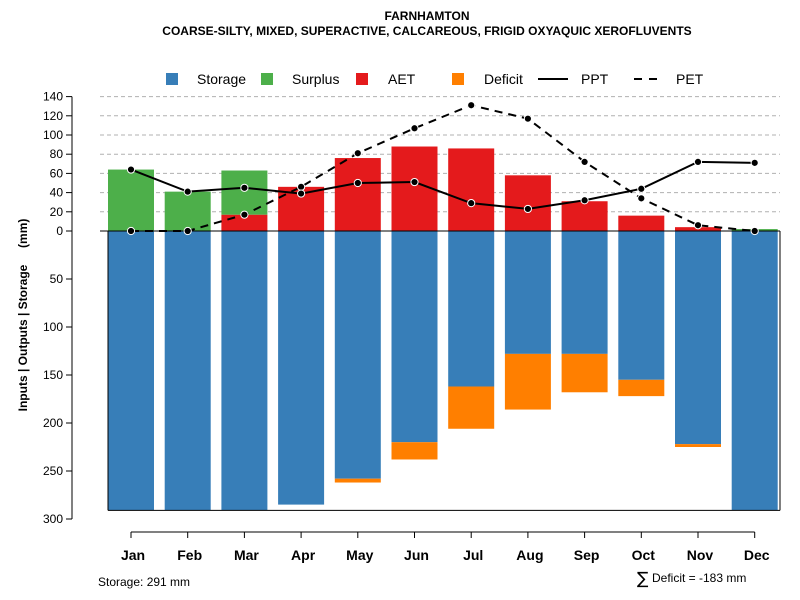 The image size is (800, 600). I want to click on pet-point-mar, so click(244, 214).